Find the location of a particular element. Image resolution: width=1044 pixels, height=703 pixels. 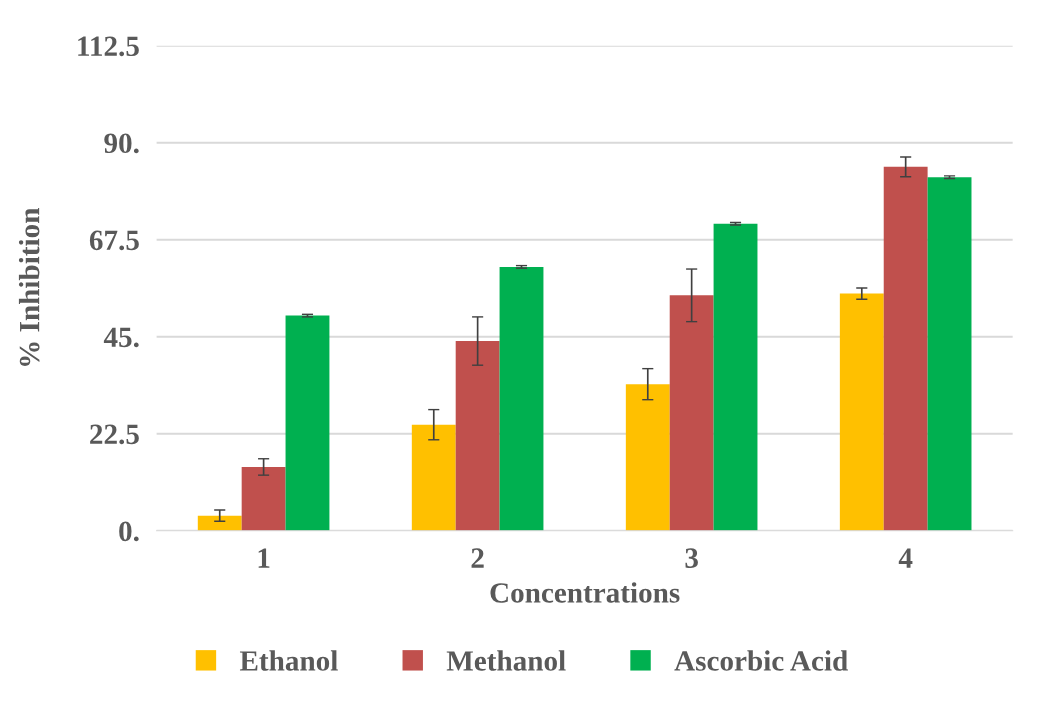

x-axis-title: Concentrations is located at coordinates (585, 592).